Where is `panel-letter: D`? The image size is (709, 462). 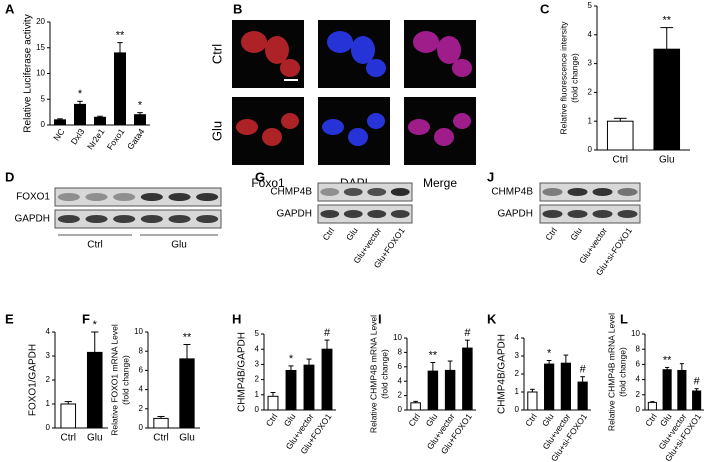 panel-letter: D is located at coordinates (9, 176).